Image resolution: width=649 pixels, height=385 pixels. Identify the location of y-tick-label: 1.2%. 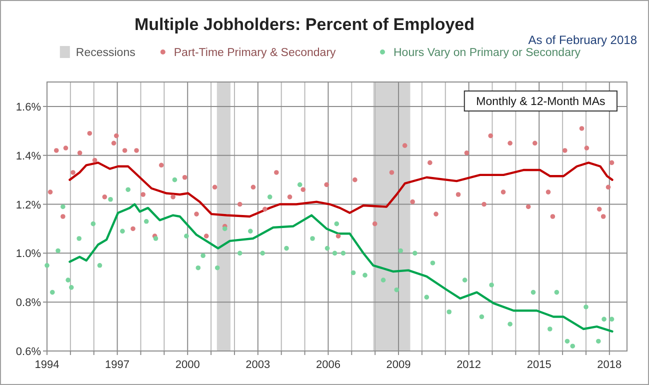
(29, 205).